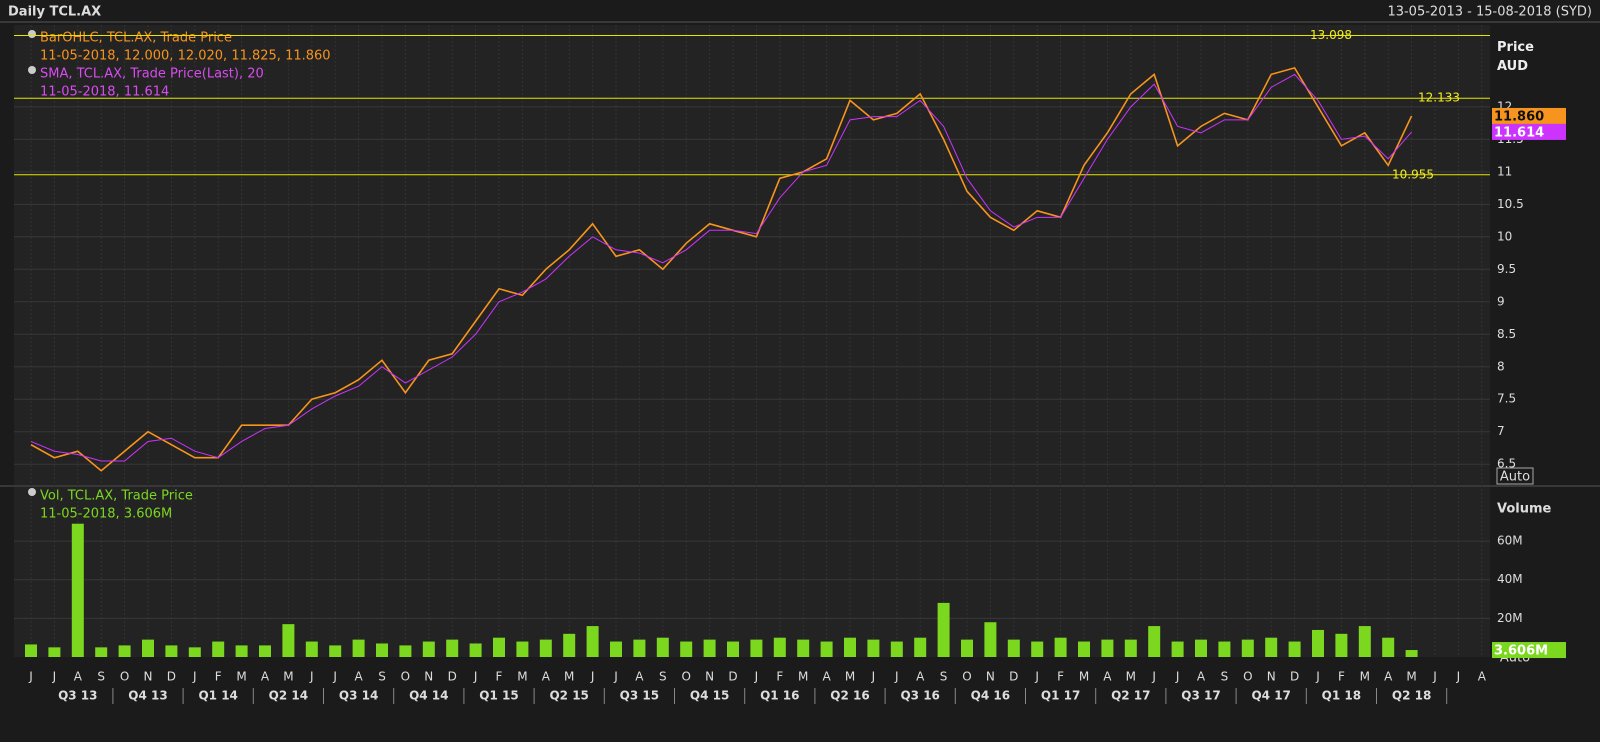 This screenshot has height=742, width=1600. What do you see at coordinates (1519, 132) in the screenshot?
I see `last-value-label: 11.614` at bounding box center [1519, 132].